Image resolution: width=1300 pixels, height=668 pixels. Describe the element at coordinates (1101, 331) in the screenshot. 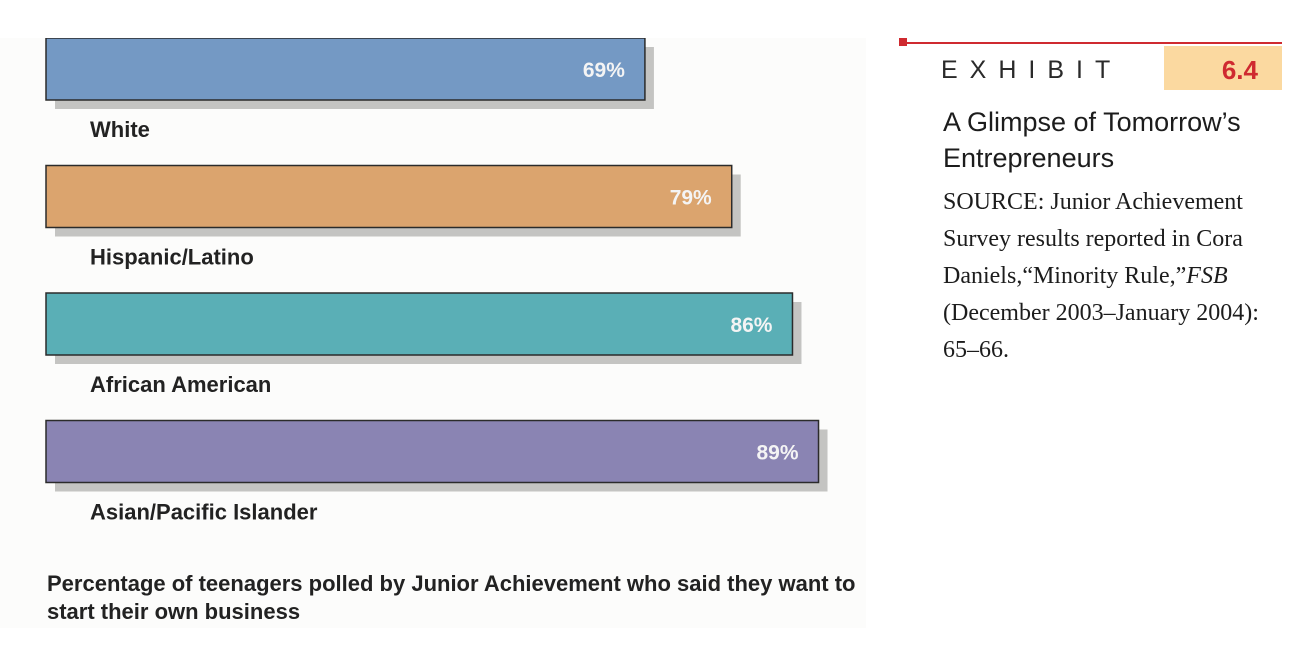

I see `exhibit-source-details: (December 2003–January 2004): 65–66.` at that location.